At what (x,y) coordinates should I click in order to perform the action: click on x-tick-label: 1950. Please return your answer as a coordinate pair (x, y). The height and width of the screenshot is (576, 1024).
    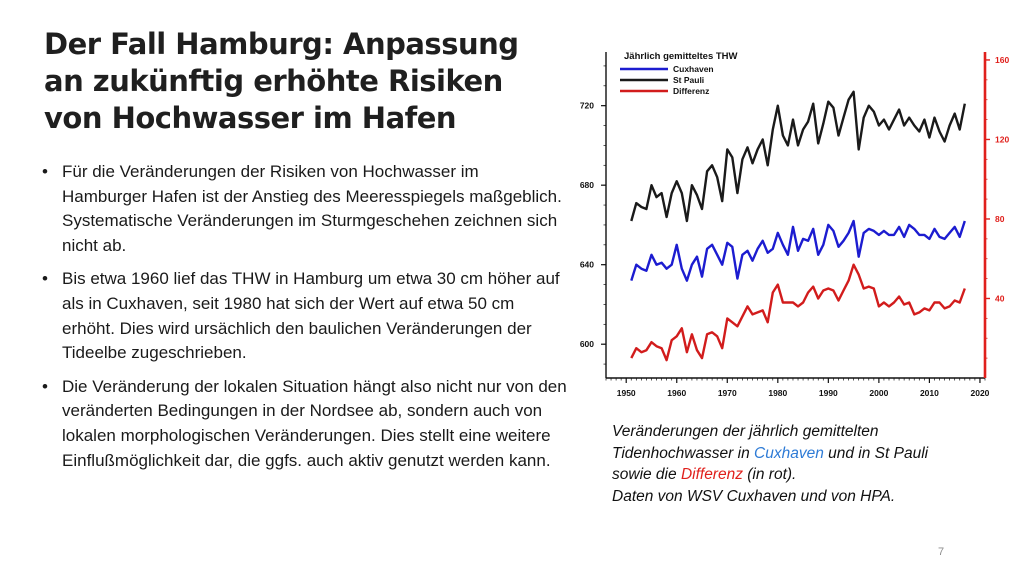
    Looking at the image, I should click on (626, 393).